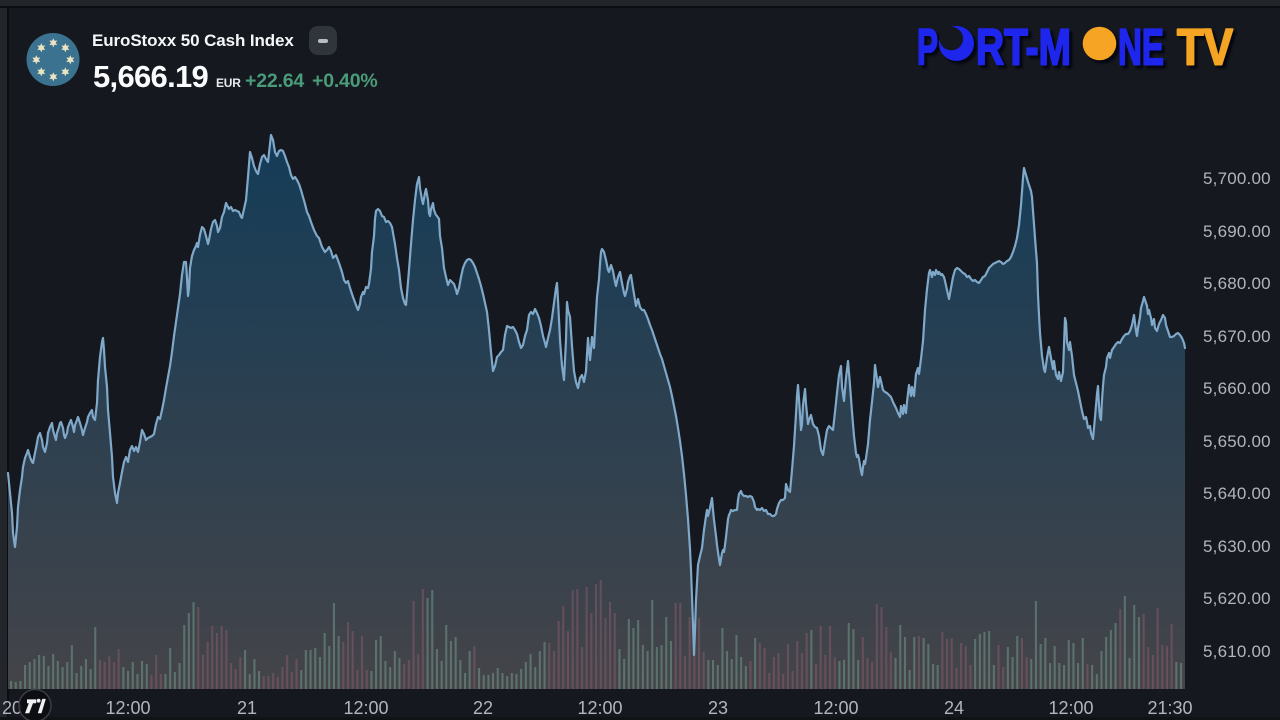 Image resolution: width=1280 pixels, height=720 pixels. I want to click on svg-text: NE, so click(1141, 47).